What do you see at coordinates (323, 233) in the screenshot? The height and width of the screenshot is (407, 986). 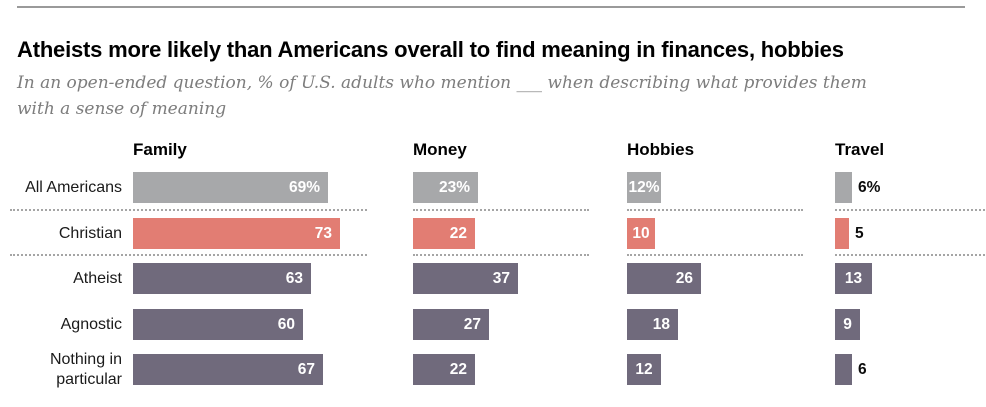 I see `bar-value-label: 73` at bounding box center [323, 233].